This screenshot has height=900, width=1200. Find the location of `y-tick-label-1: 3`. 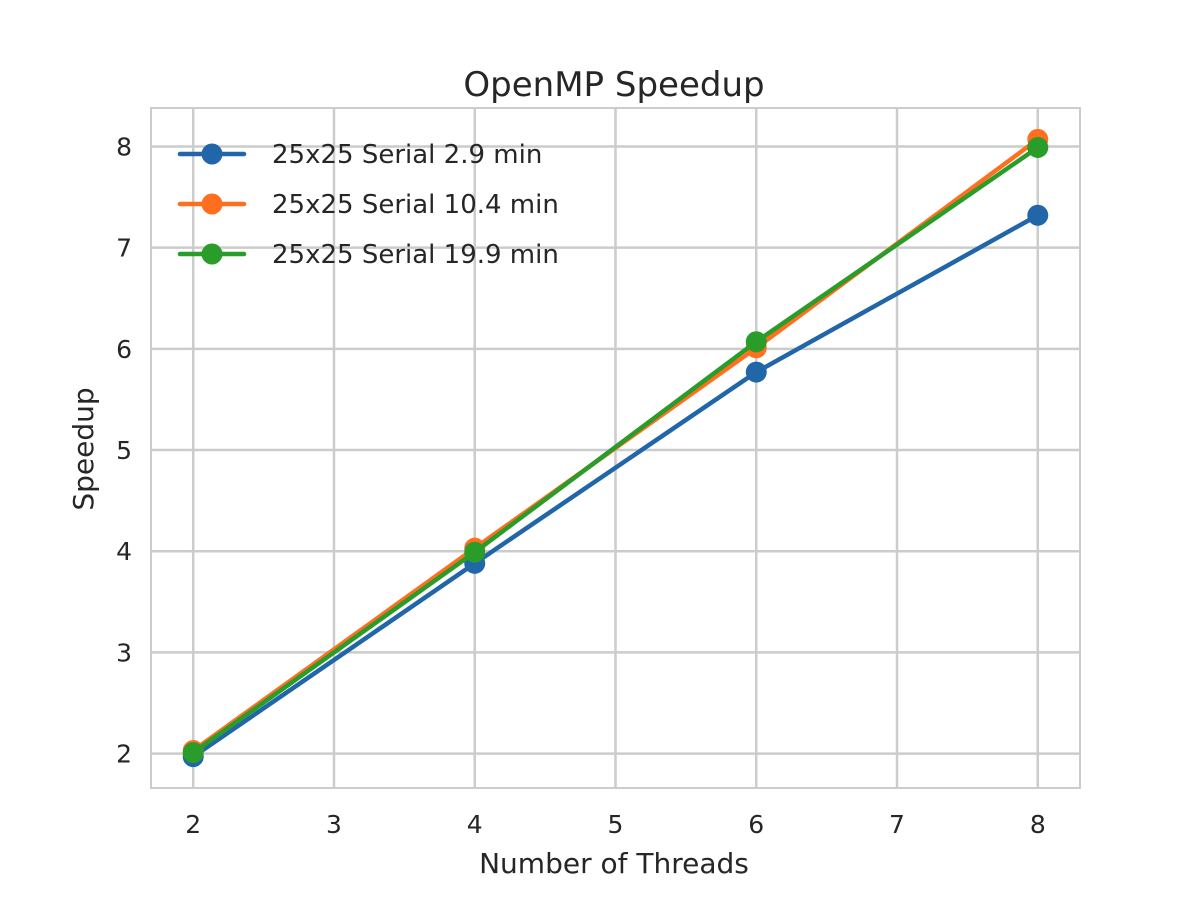

y-tick-label-1: 3 is located at coordinates (124, 652).